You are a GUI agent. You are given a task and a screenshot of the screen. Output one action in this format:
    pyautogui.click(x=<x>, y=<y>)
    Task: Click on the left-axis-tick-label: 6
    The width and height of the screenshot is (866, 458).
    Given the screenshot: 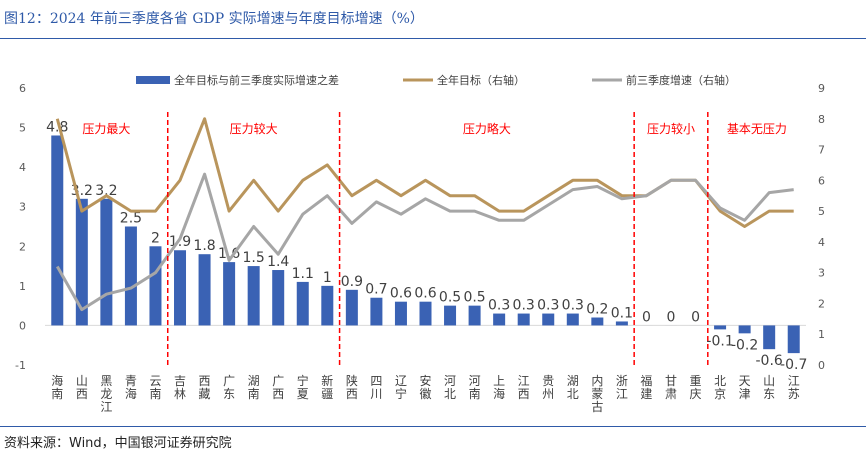 What is the action you would take?
    pyautogui.click(x=22, y=88)
    